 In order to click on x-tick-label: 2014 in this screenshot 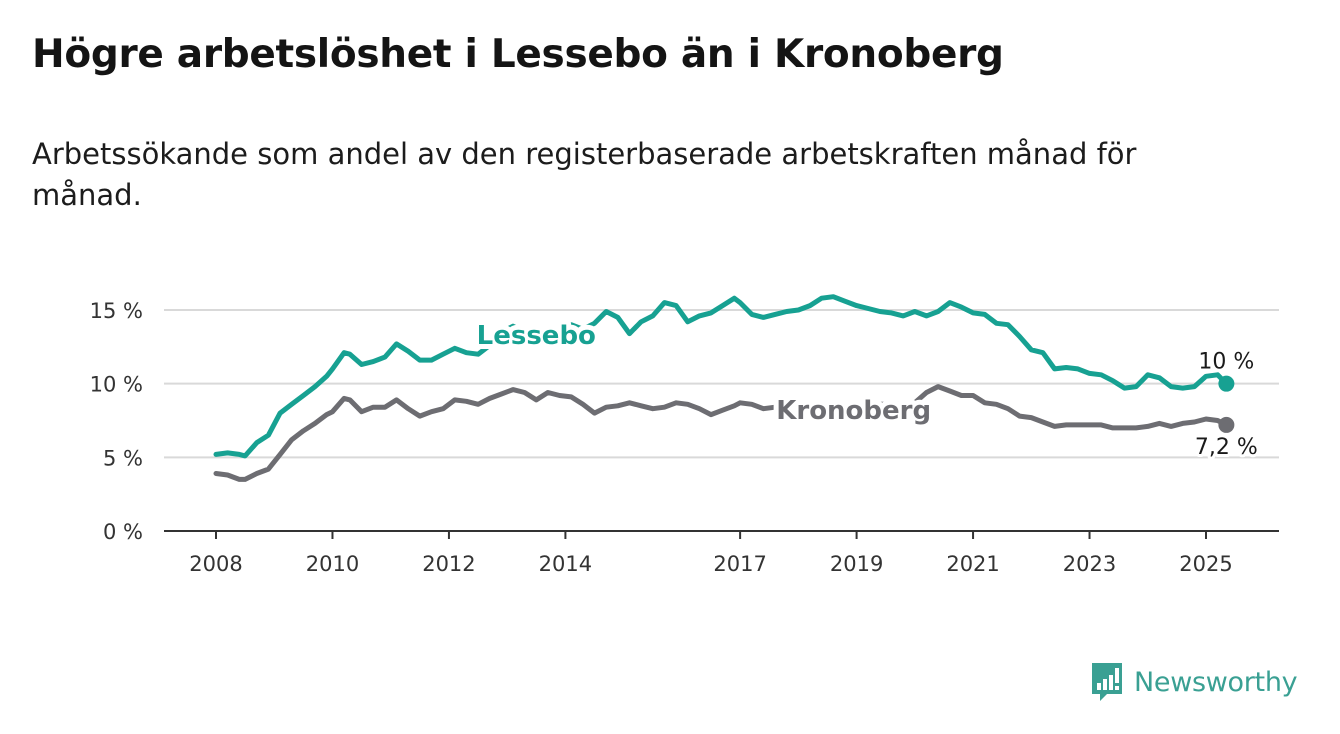, I will do `click(565, 564)`.